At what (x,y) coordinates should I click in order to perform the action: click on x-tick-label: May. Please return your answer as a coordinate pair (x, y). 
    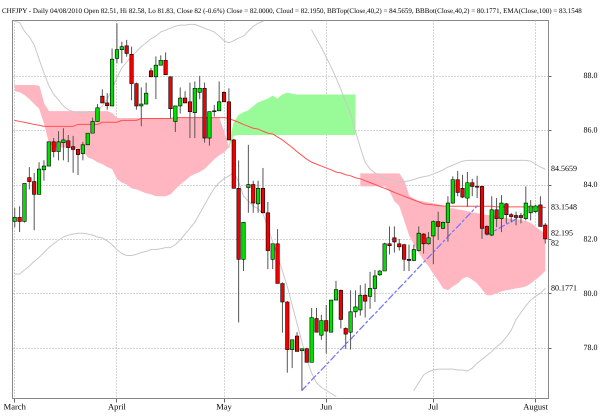
    Looking at the image, I should click on (224, 407).